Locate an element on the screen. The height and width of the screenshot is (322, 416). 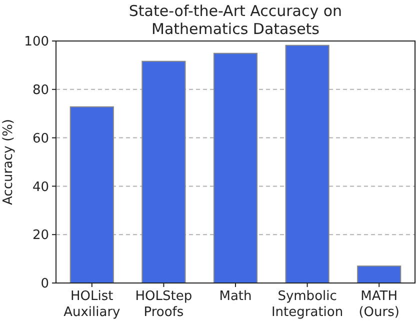
y-tick-label: 40 is located at coordinates (40, 187).